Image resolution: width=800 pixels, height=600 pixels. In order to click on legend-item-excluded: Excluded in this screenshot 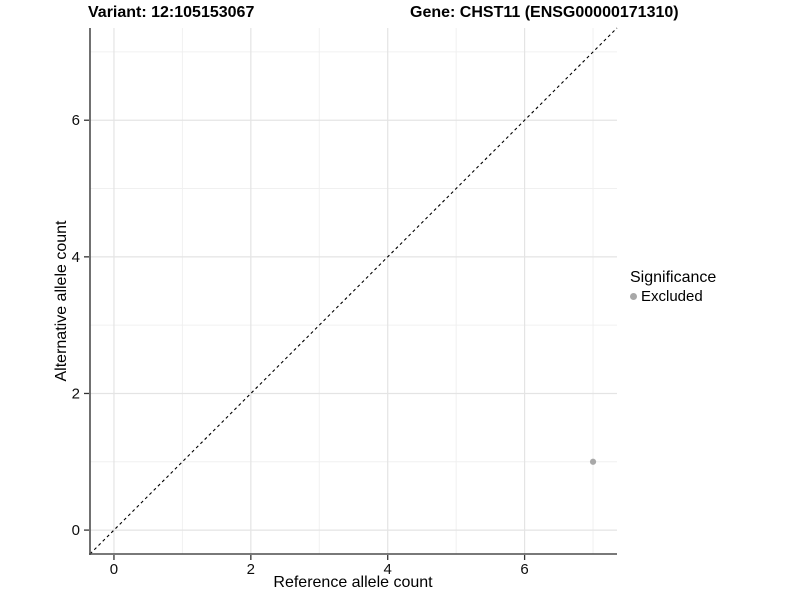, I will do `click(673, 296)`.